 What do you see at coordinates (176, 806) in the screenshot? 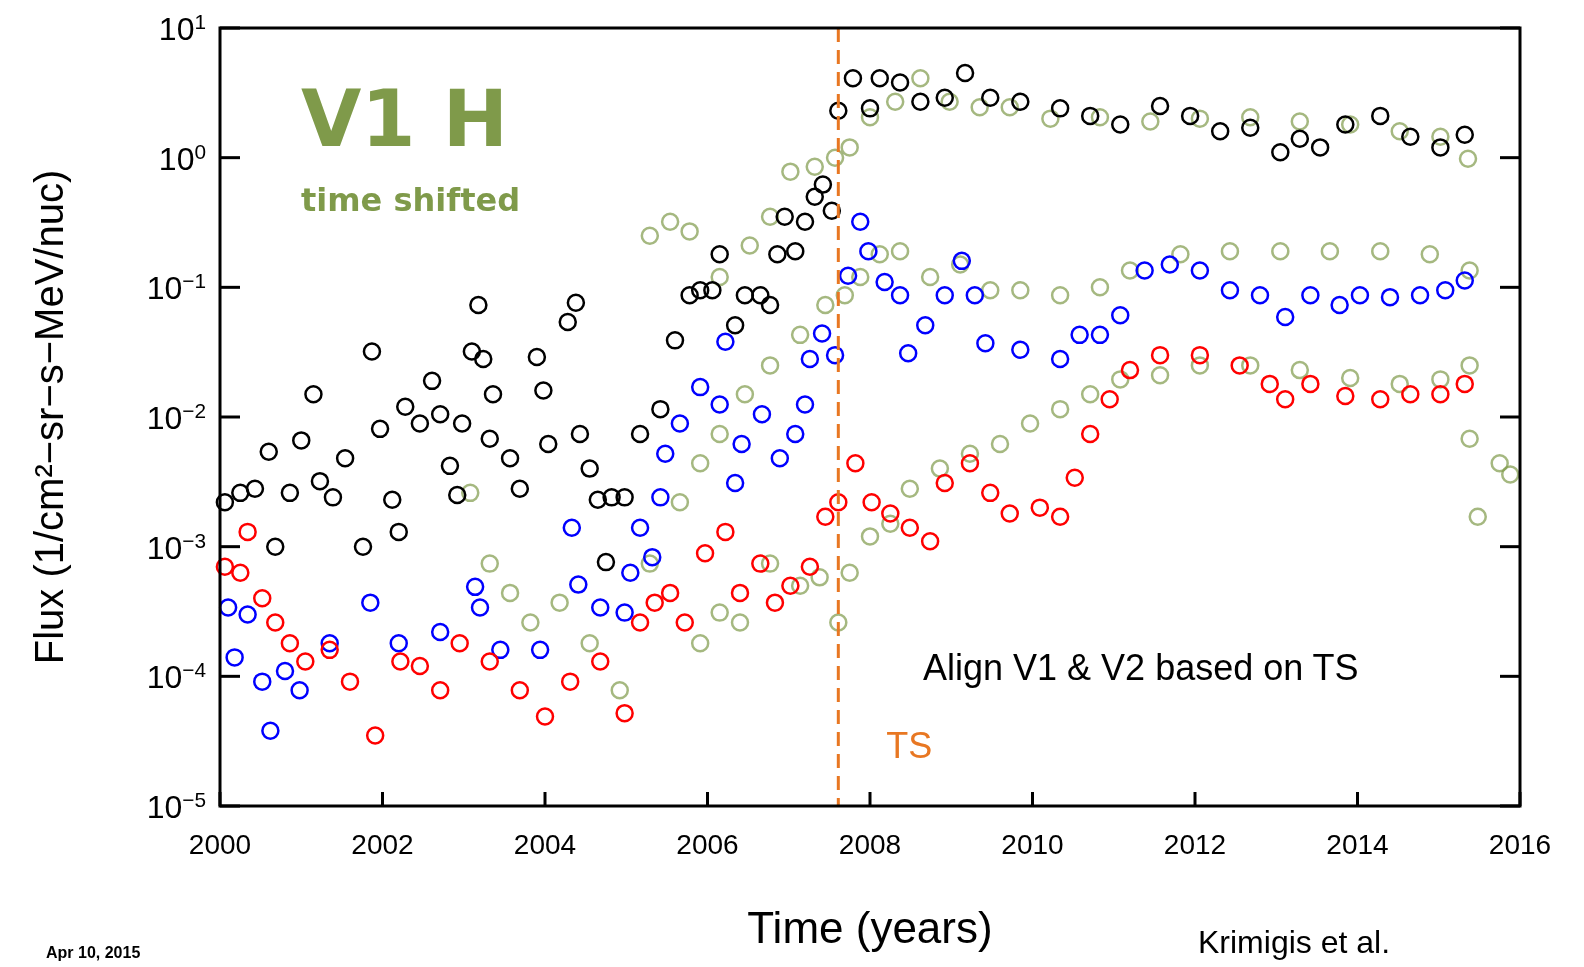
I see `y-tick-label: 10$^{−5}$` at bounding box center [176, 806].